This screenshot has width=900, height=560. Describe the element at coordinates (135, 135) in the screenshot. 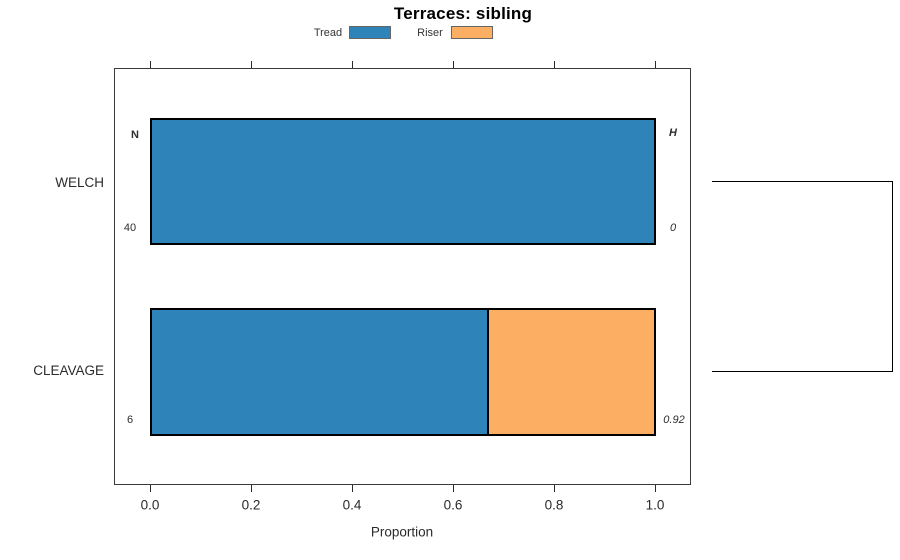

I see `n-column-header: N` at that location.